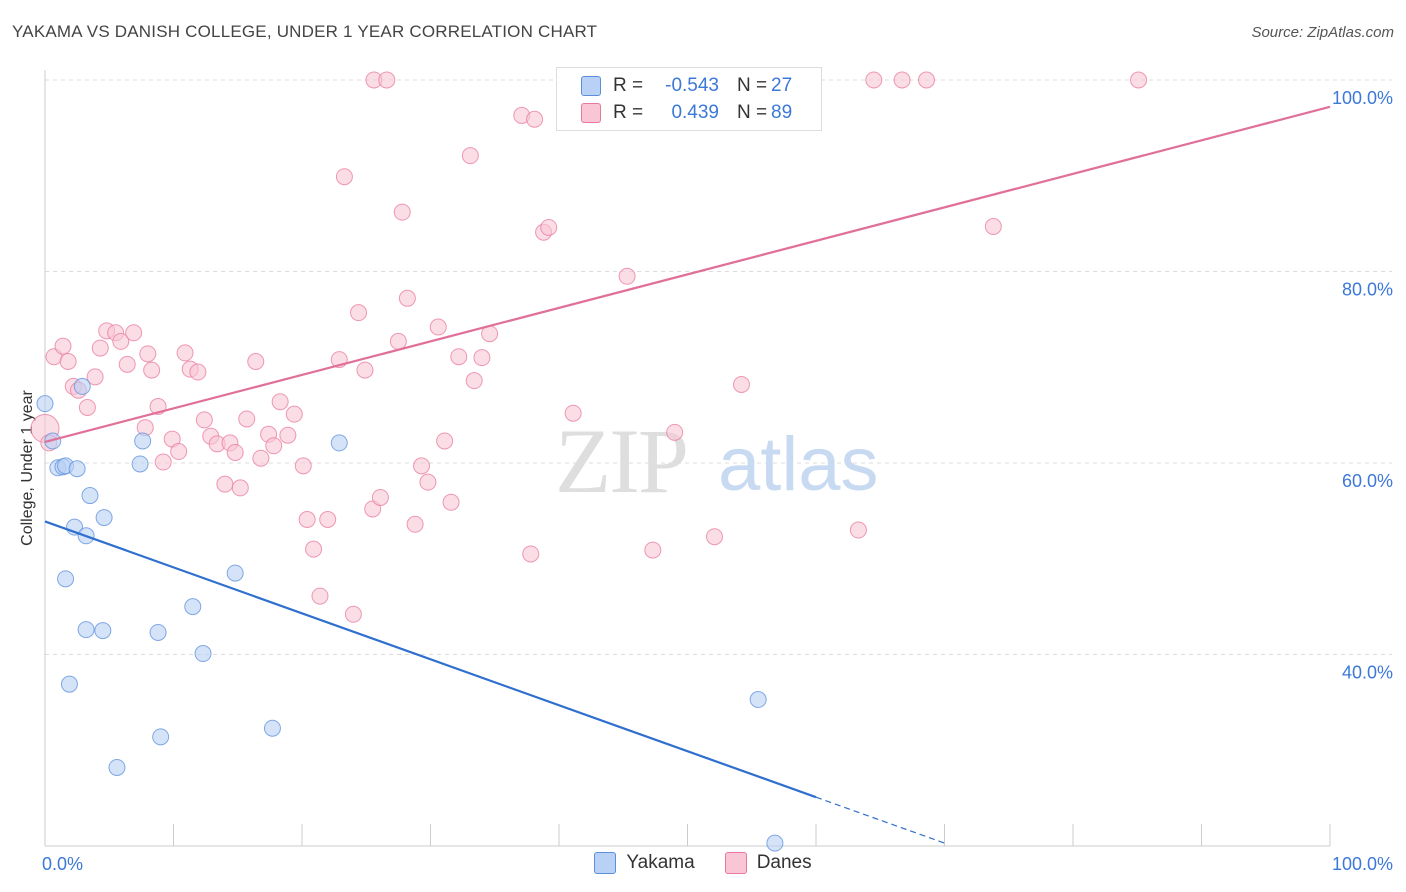  I want to click on watermark-zip: ZIP, so click(621, 461).